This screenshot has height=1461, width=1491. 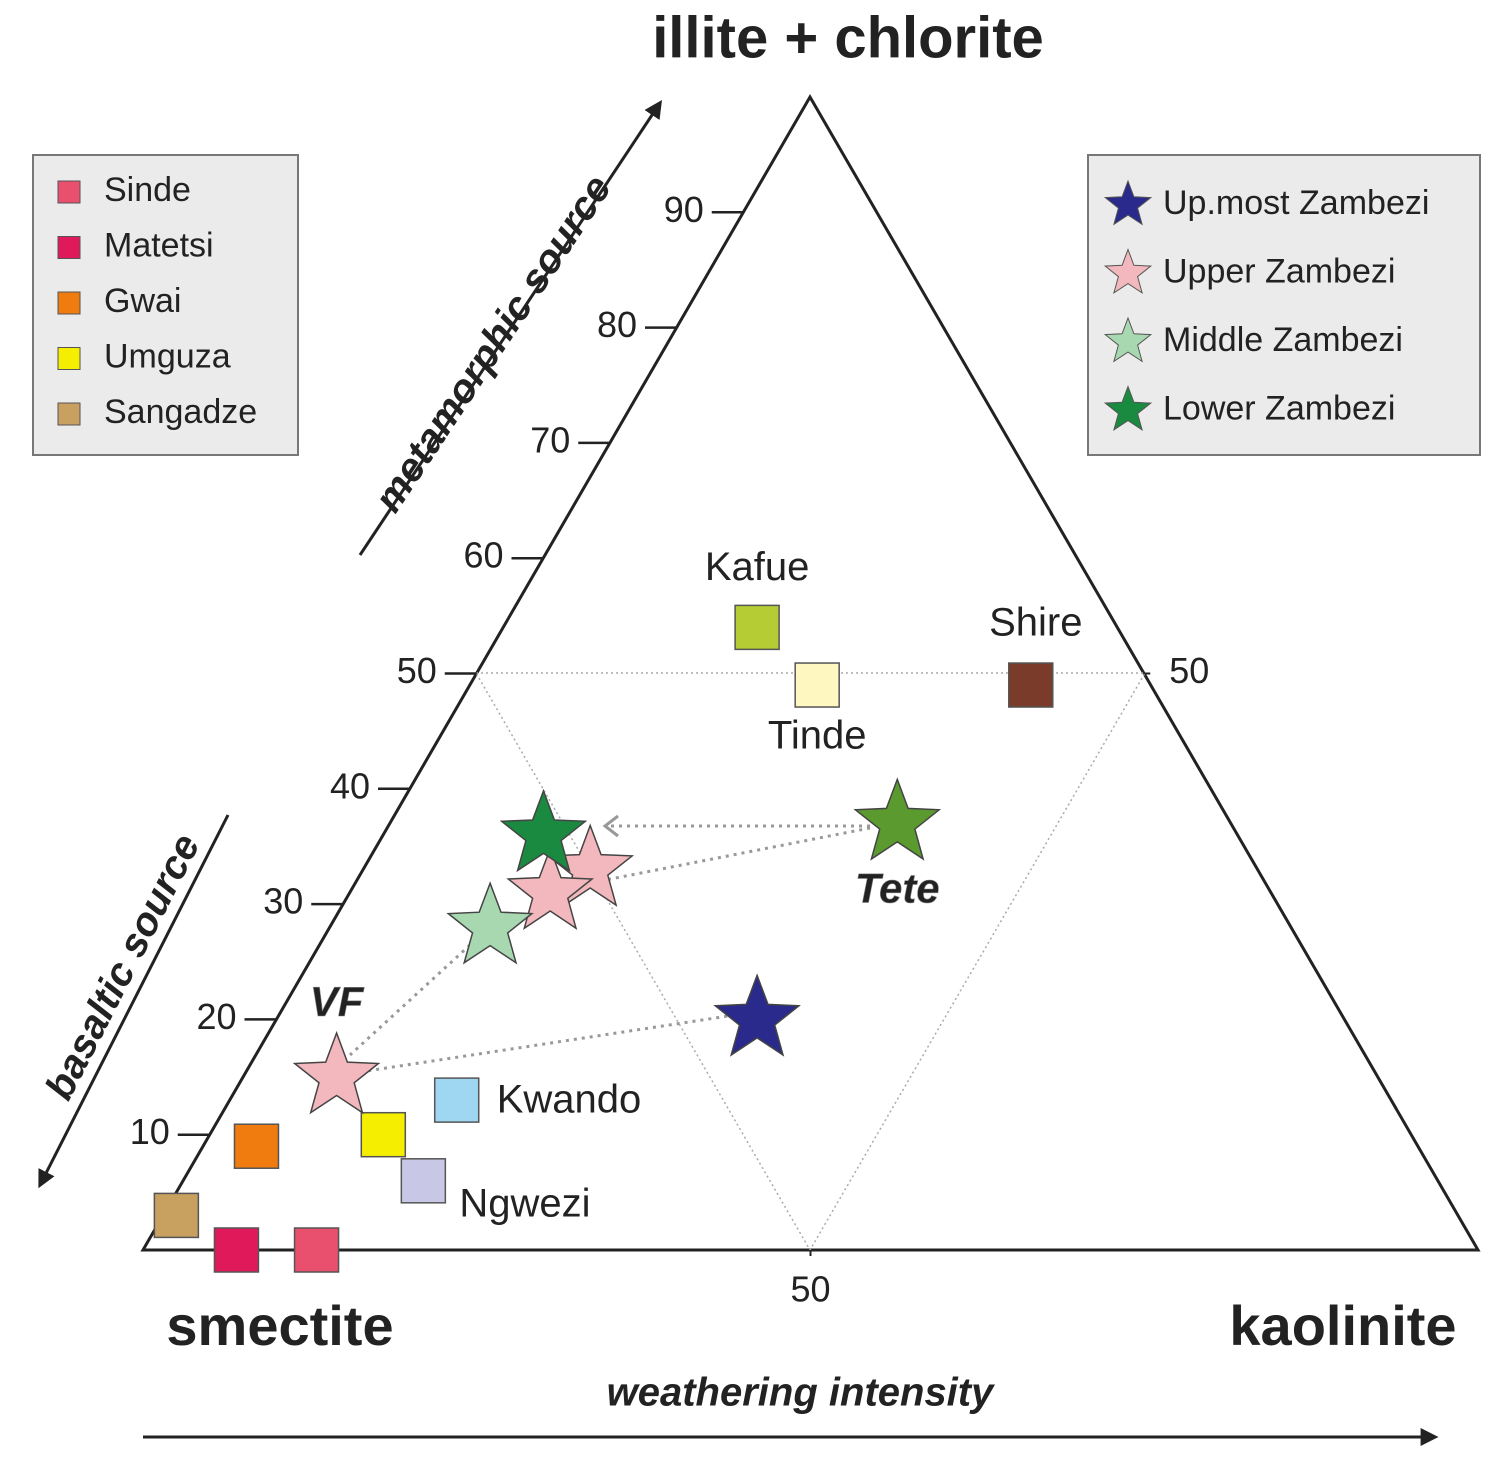 What do you see at coordinates (609, 944) in the screenshot?
I see `trend-lines` at bounding box center [609, 944].